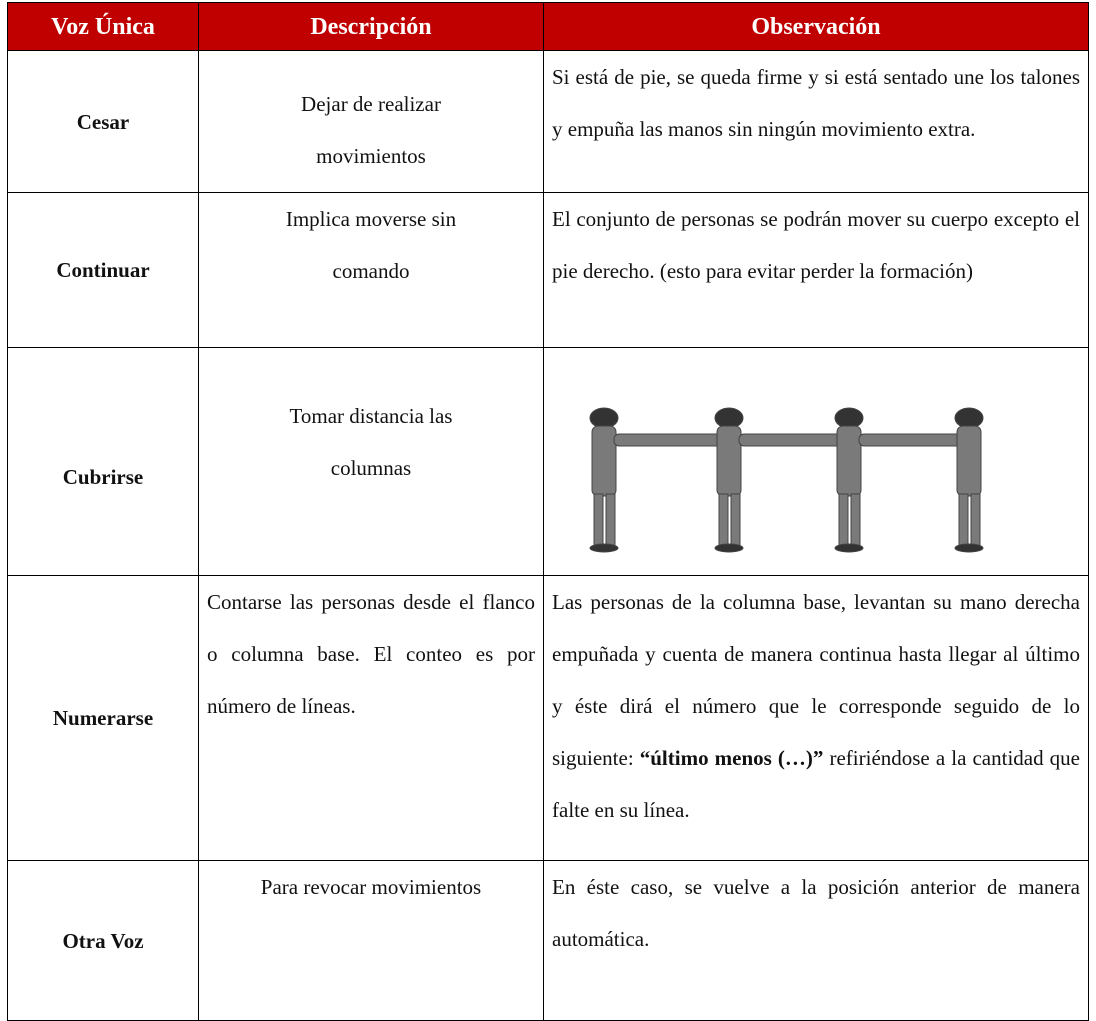 This screenshot has width=1096, height=1021. What do you see at coordinates (371, 270) in the screenshot?
I see `description: Implica moverse sin comando` at bounding box center [371, 270].